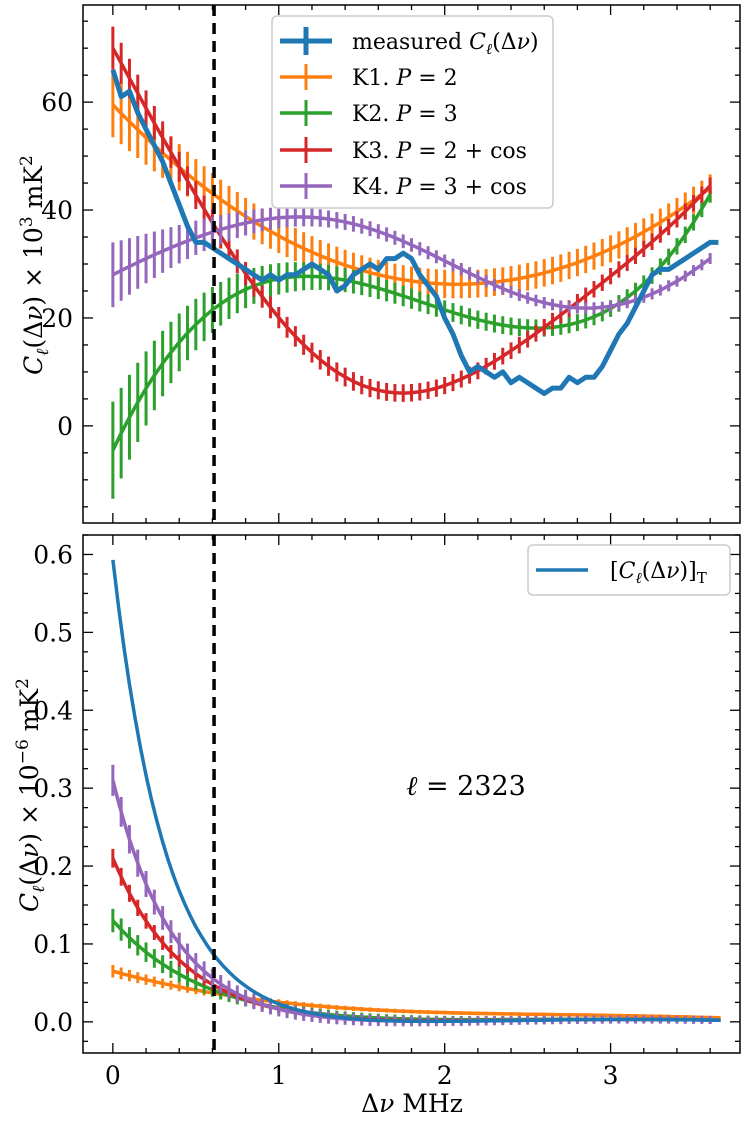  Describe the element at coordinates (65, 426) in the screenshot. I see `y-tick-label: 0` at that location.